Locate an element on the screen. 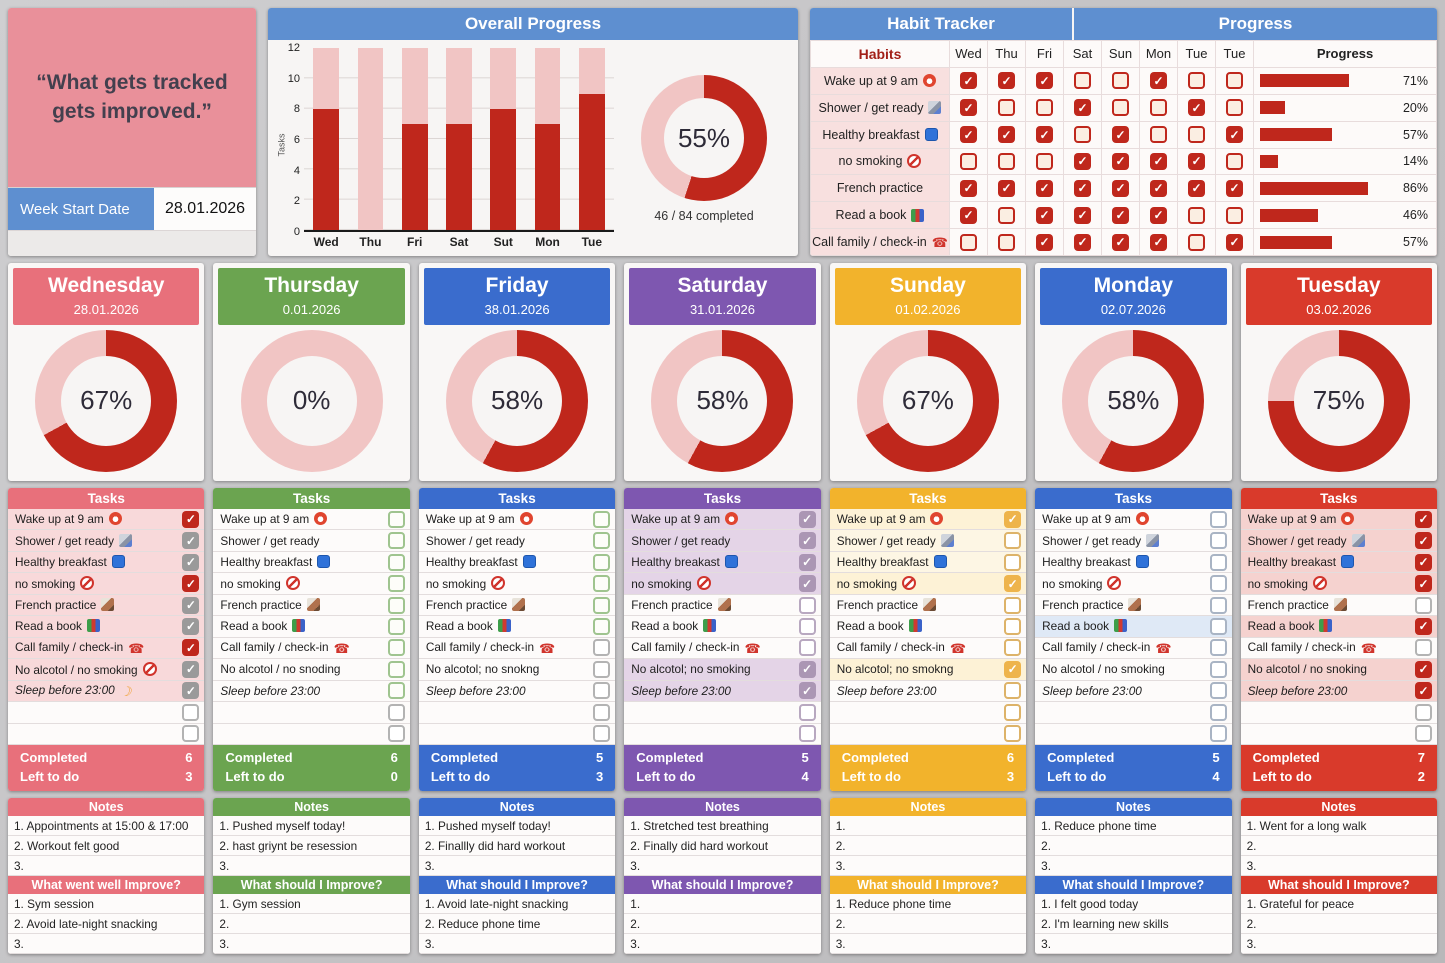  note-line: 2. Workout felt good is located at coordinates (106, 846).